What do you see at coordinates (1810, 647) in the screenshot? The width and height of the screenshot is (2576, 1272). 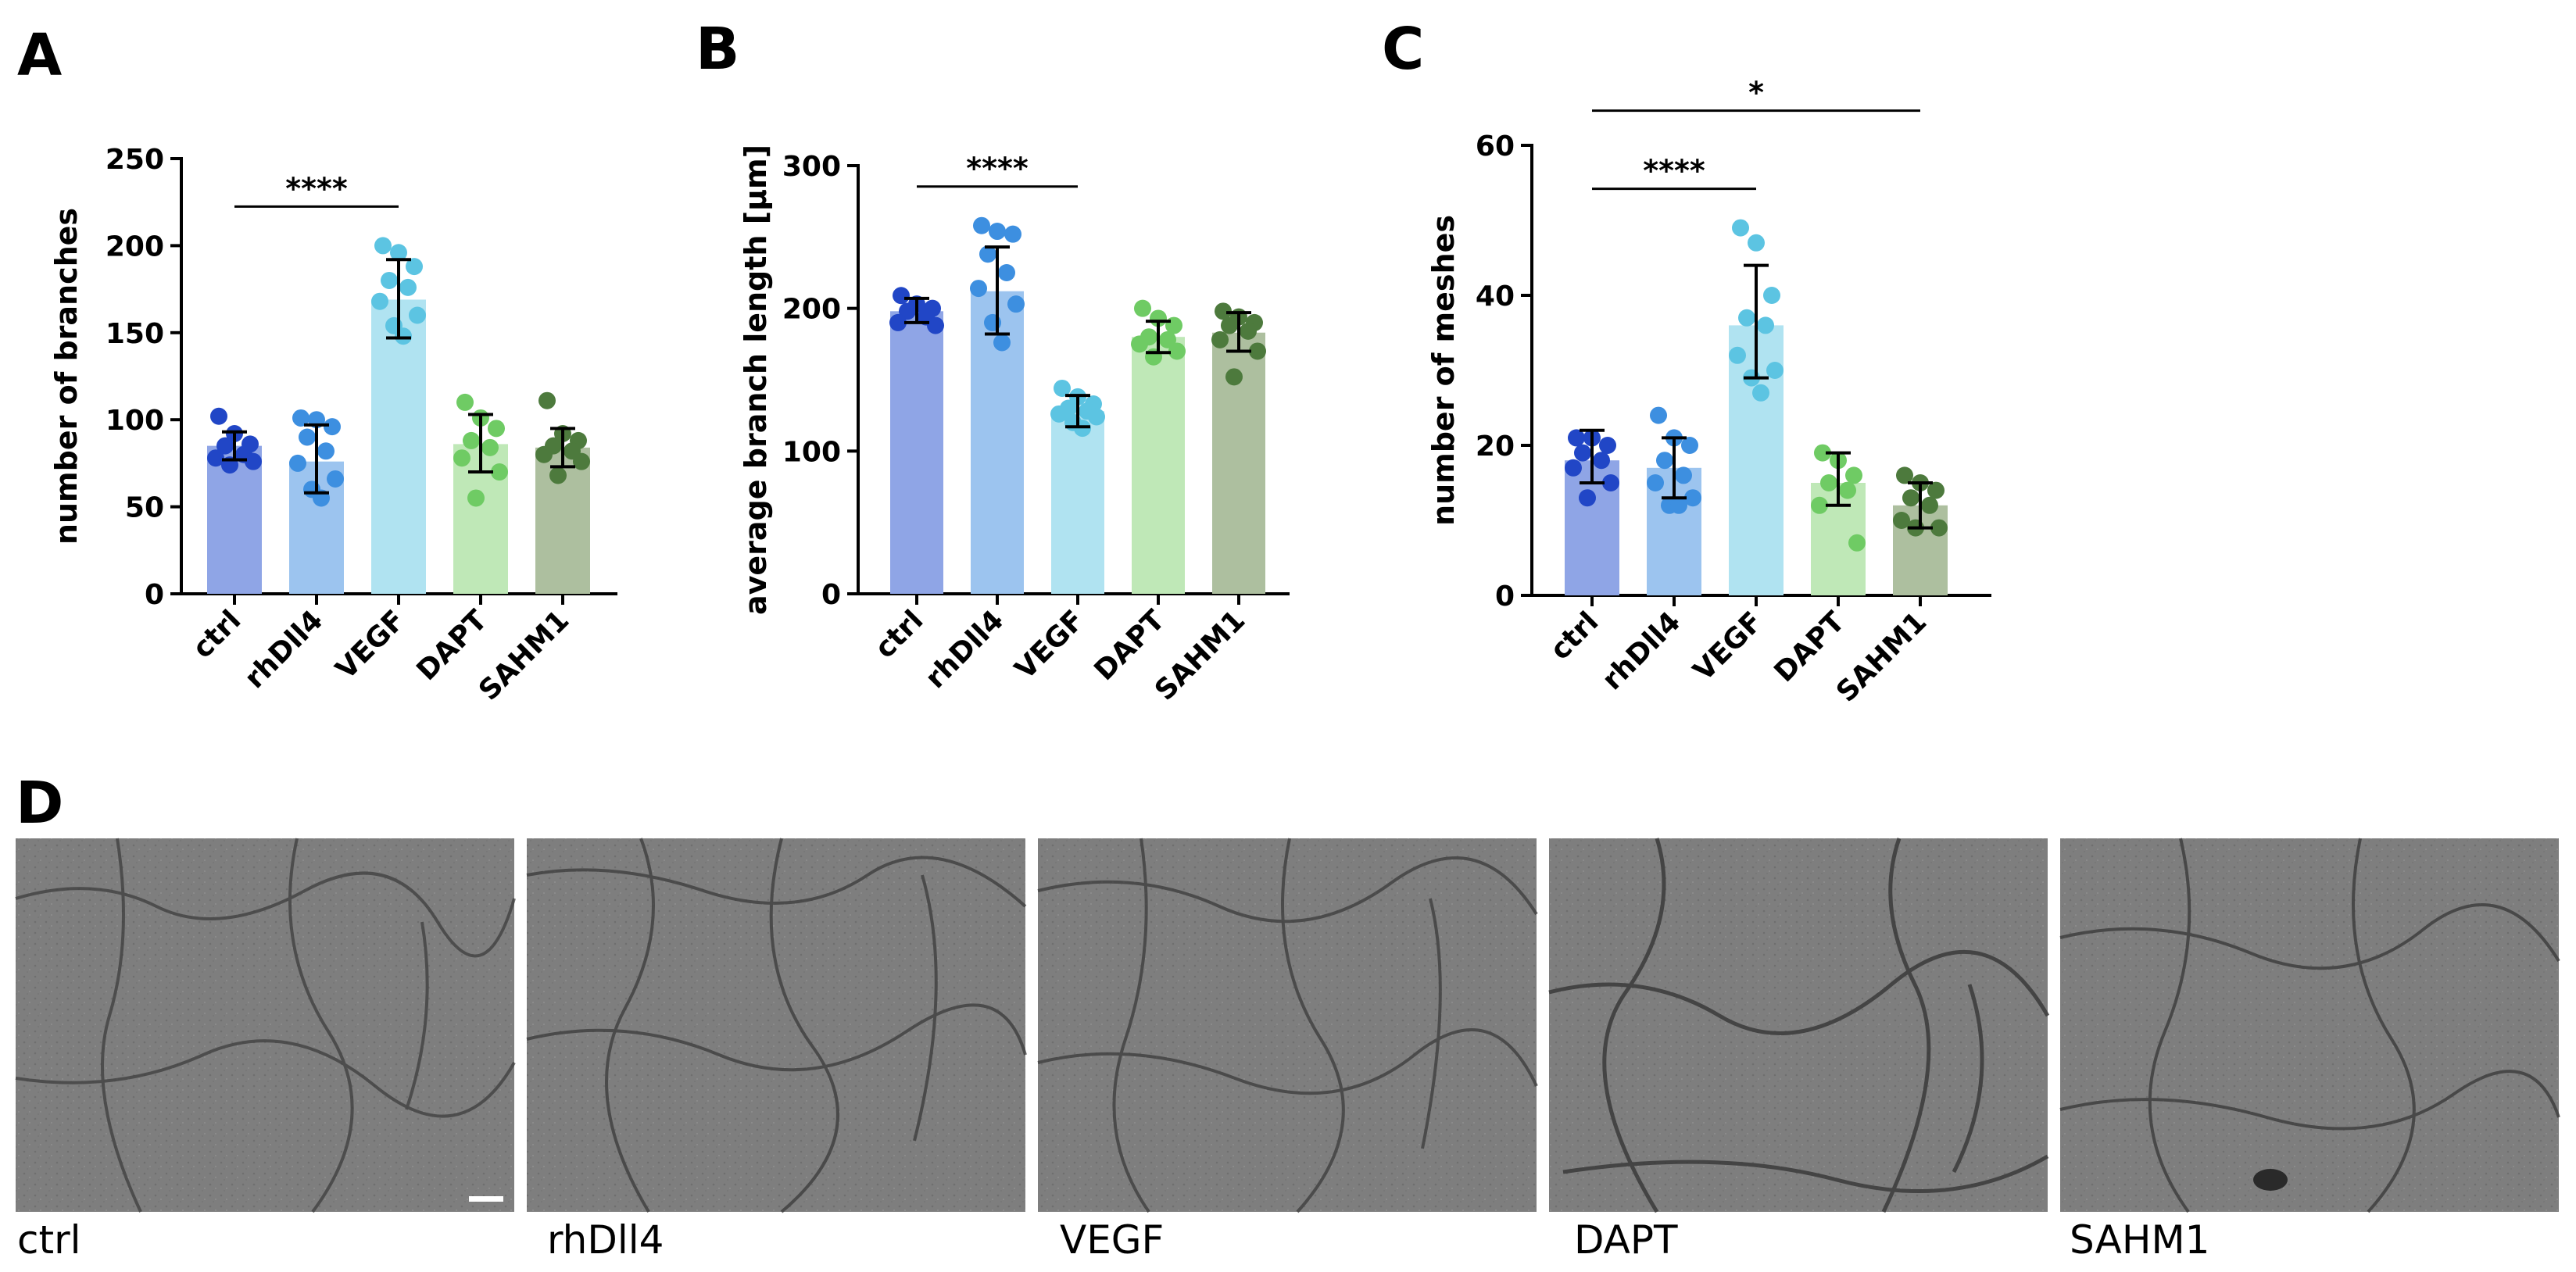 I see `x-tick-label-dapt: DAPT` at bounding box center [1810, 647].